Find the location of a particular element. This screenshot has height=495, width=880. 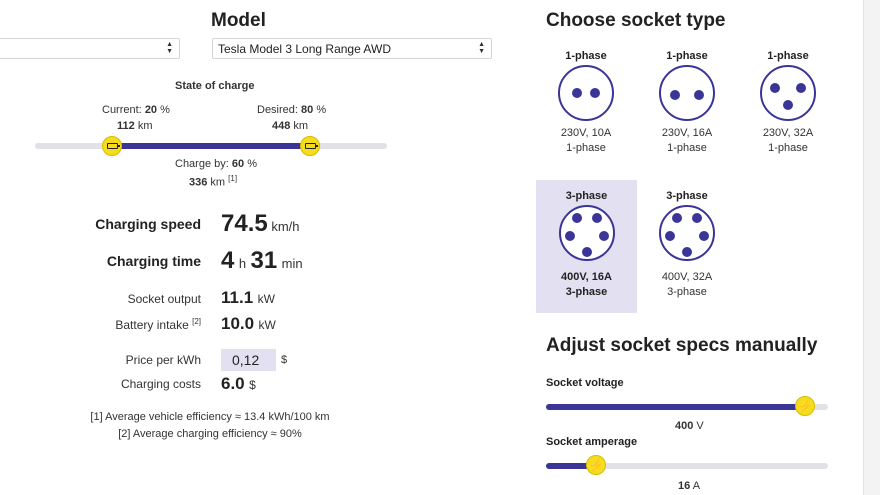

charging-speed-label: Charging speed is located at coordinates (148, 224).